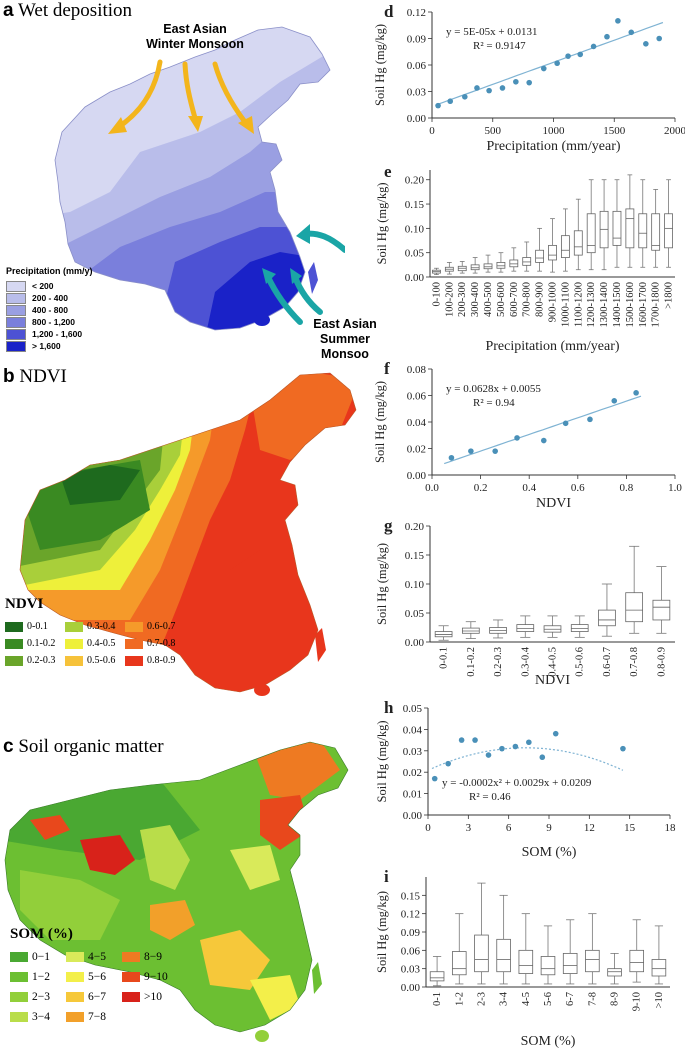  What do you see at coordinates (41, 977) in the screenshot?
I see `som-legend-label: 1−2` at bounding box center [41, 977].